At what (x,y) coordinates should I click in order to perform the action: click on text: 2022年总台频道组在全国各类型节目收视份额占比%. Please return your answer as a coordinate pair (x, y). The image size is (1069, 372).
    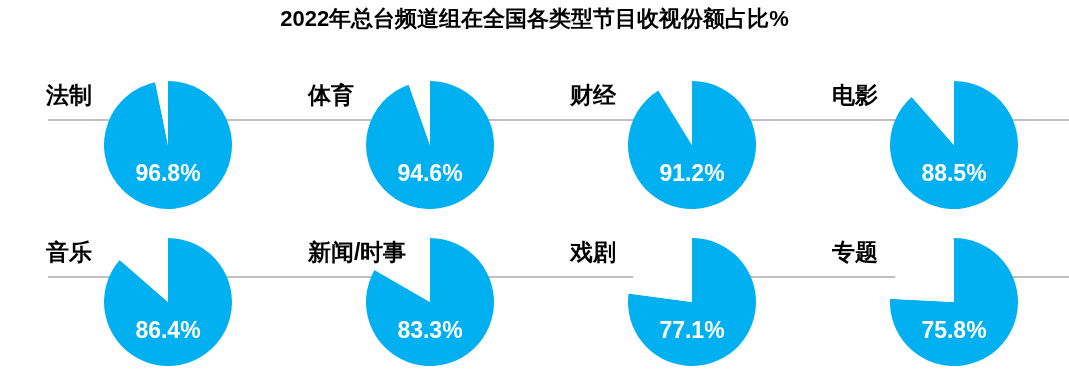
    Looking at the image, I should click on (534, 19).